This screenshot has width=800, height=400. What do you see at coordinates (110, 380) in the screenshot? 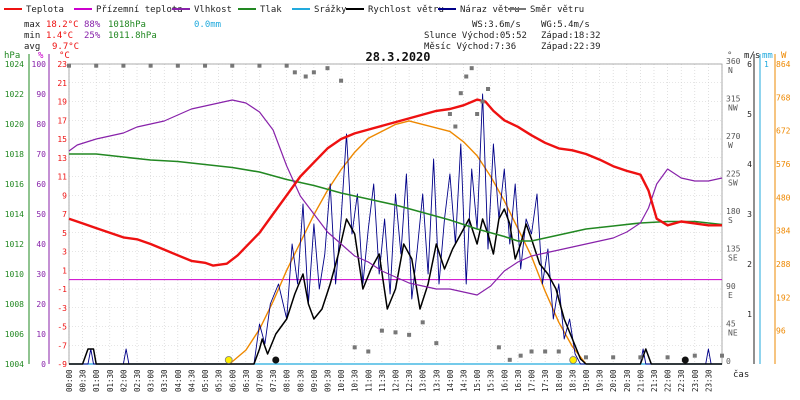
I see `x-tick-label: 01:30` at bounding box center [110, 380].